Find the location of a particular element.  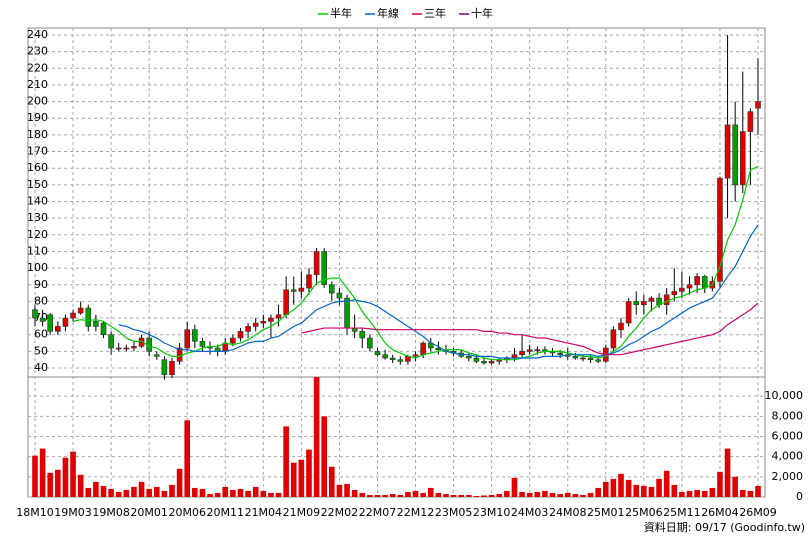

y-tick-label: 230 is located at coordinates (37, 51).